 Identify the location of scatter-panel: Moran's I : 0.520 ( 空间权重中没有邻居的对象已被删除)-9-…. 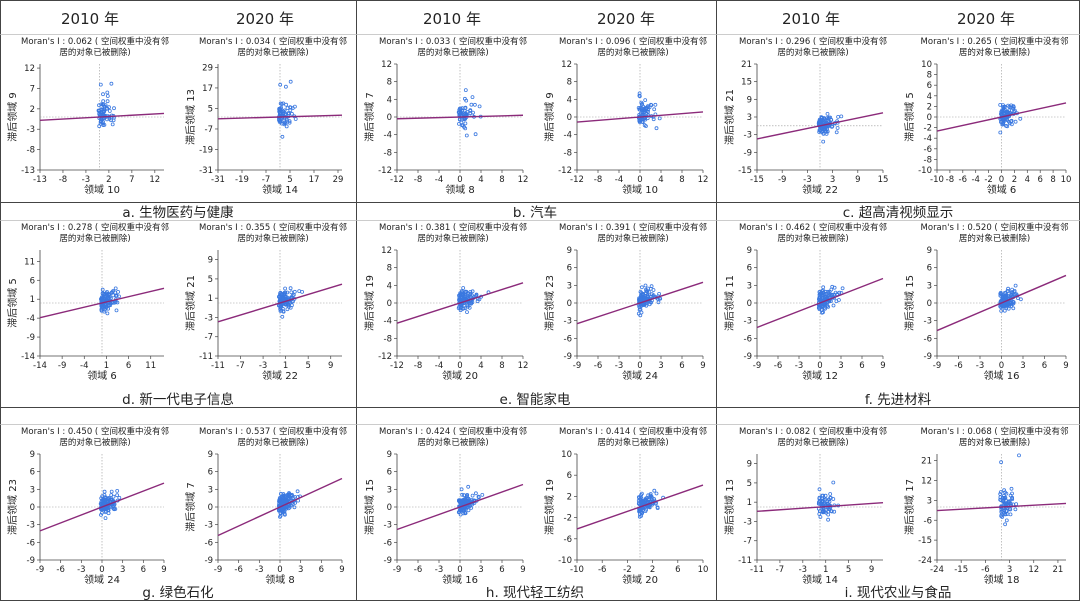
(986, 302).